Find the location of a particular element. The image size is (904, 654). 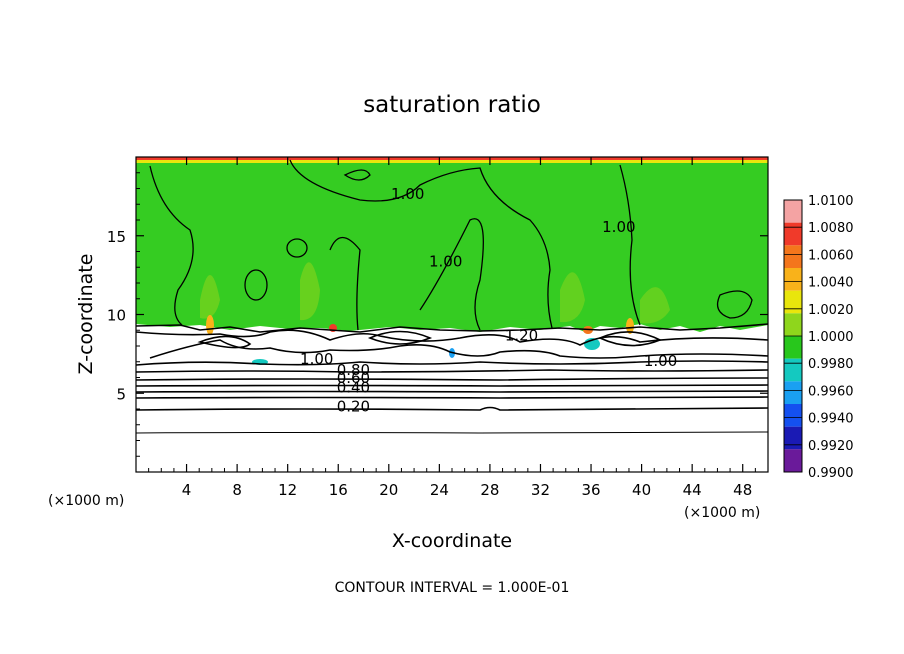

colorbar-label: 0.9980 is located at coordinates (831, 364).